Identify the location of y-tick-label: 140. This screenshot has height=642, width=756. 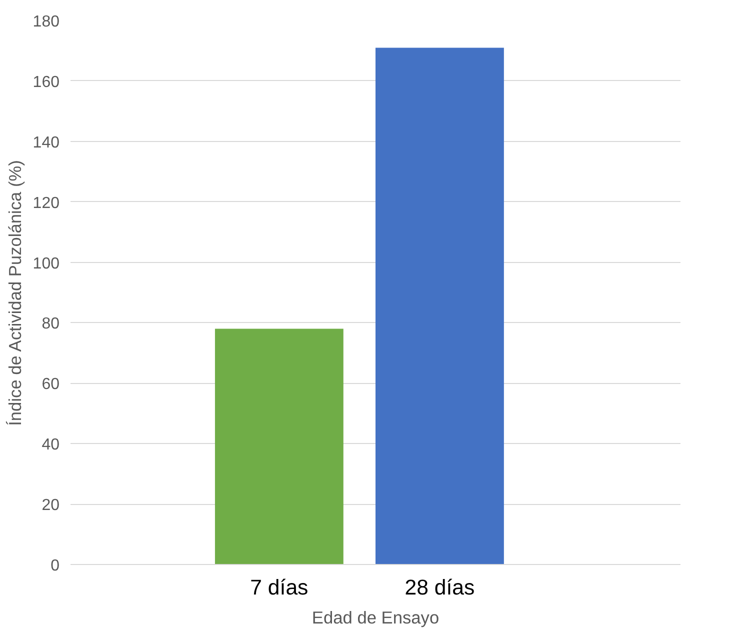
(46, 143).